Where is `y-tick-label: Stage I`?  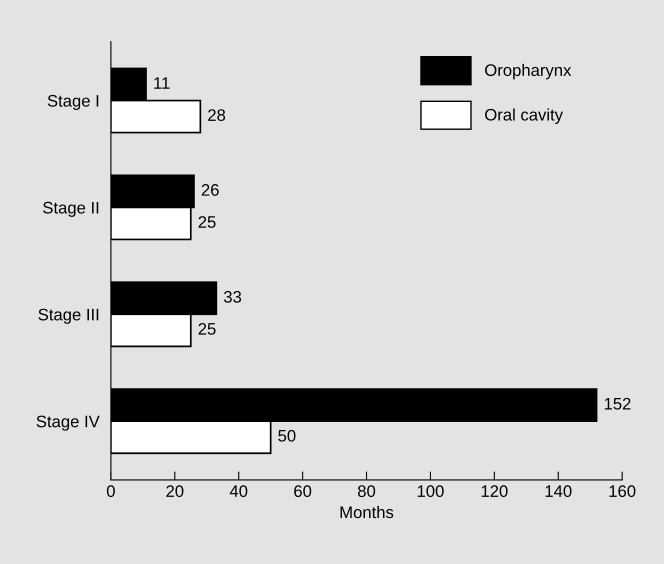 y-tick-label: Stage I is located at coordinates (73, 102).